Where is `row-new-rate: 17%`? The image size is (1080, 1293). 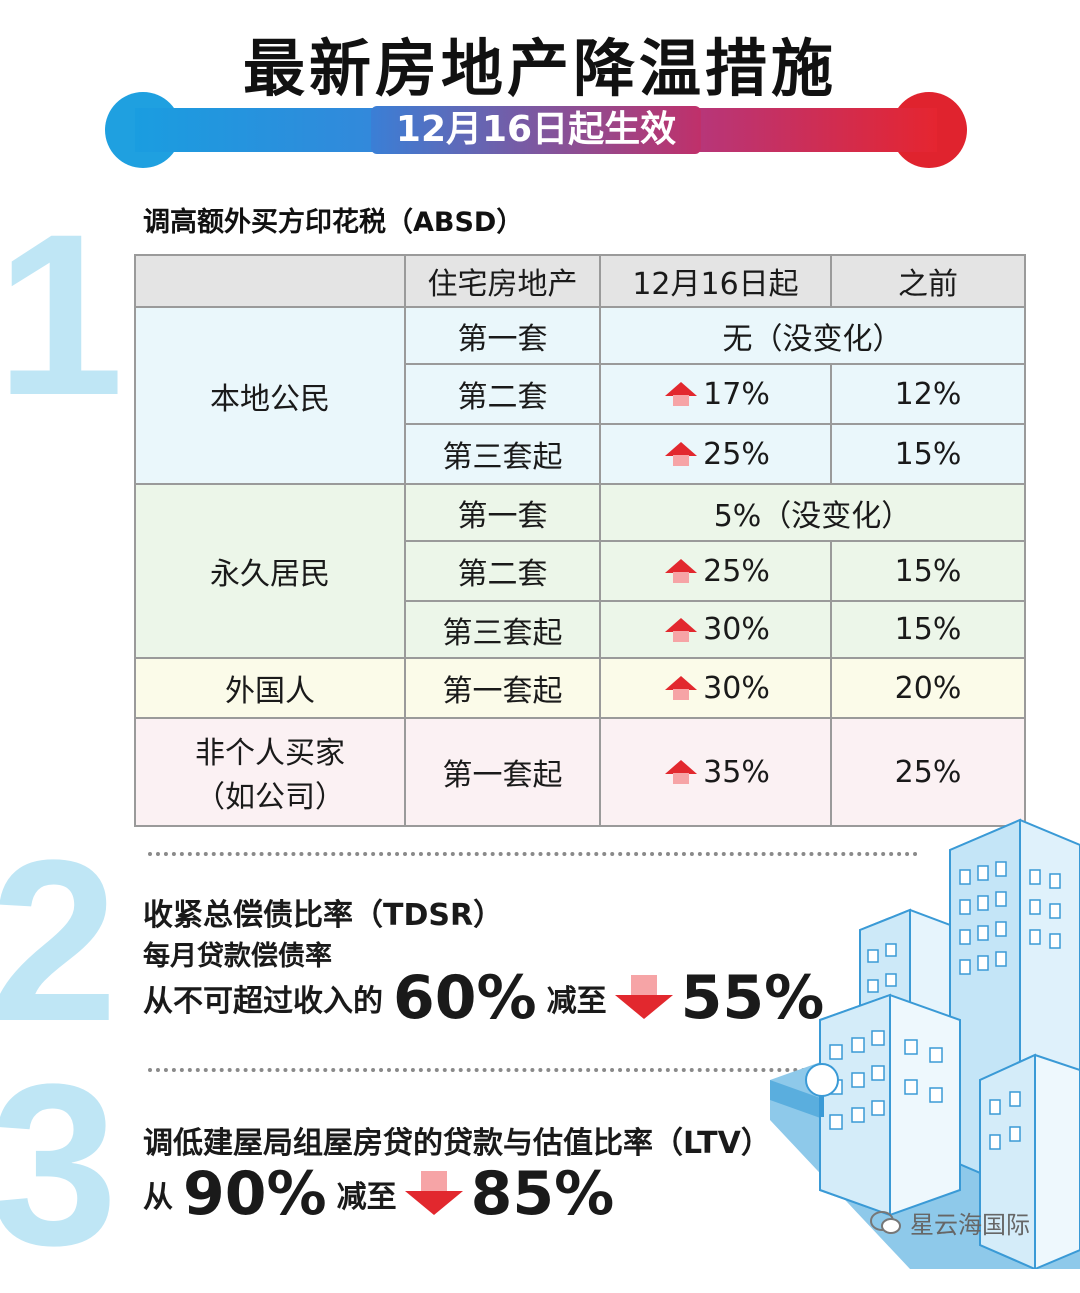 row-new-rate: 17% is located at coordinates (715, 394).